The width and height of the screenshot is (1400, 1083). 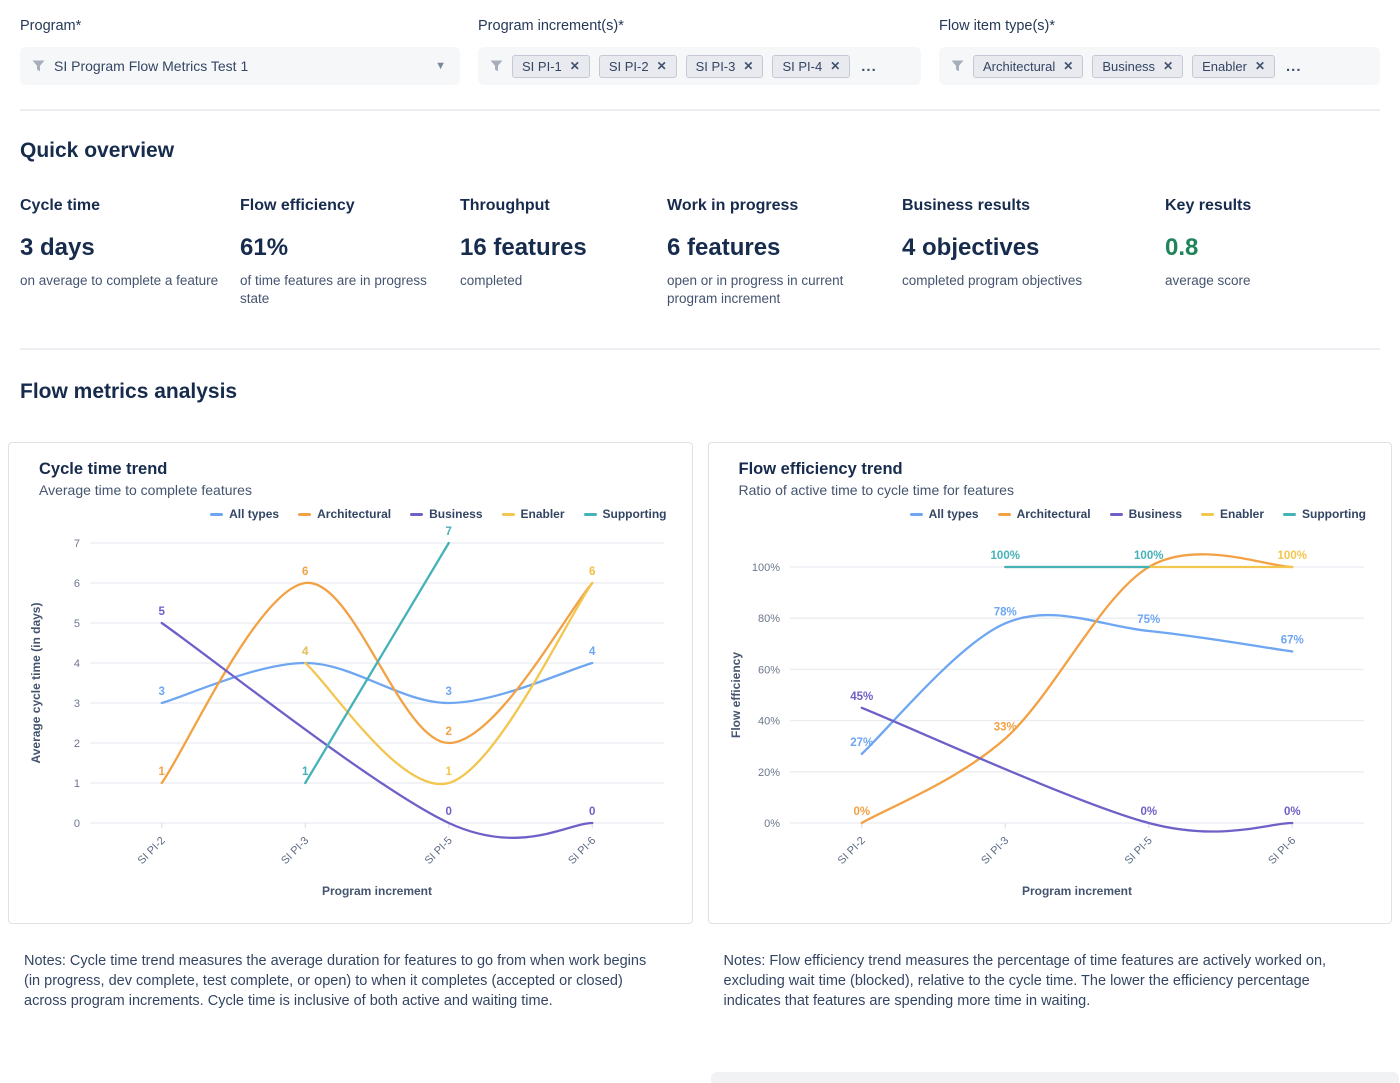 I want to click on flow-metrics-title: Flow metrics analysis, so click(x=129, y=392).